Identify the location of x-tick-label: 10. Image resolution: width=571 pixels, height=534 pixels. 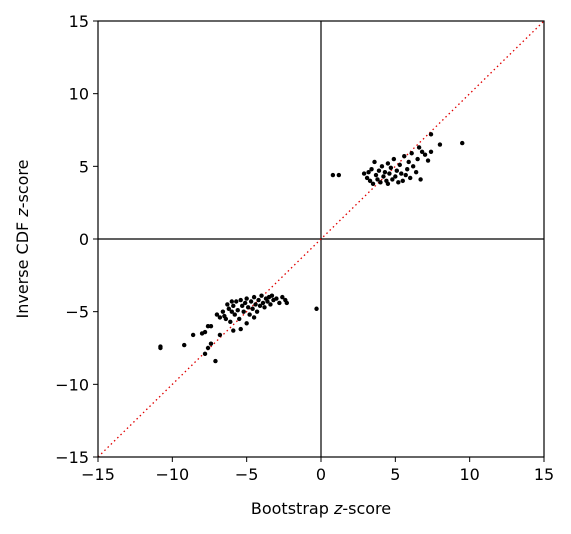
(469, 474).